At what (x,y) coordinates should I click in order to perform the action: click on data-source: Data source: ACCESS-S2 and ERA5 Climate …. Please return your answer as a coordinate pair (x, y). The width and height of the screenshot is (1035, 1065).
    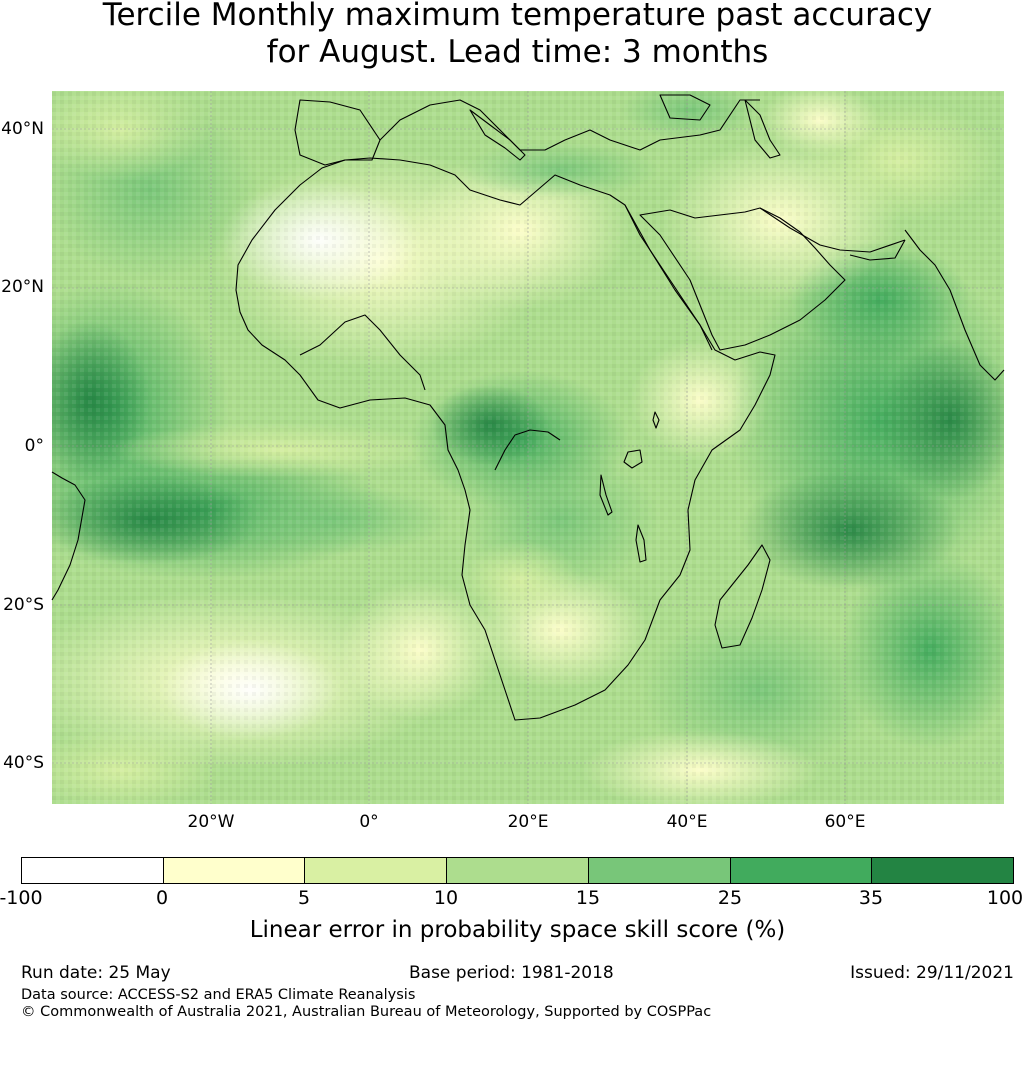
    Looking at the image, I should click on (218, 995).